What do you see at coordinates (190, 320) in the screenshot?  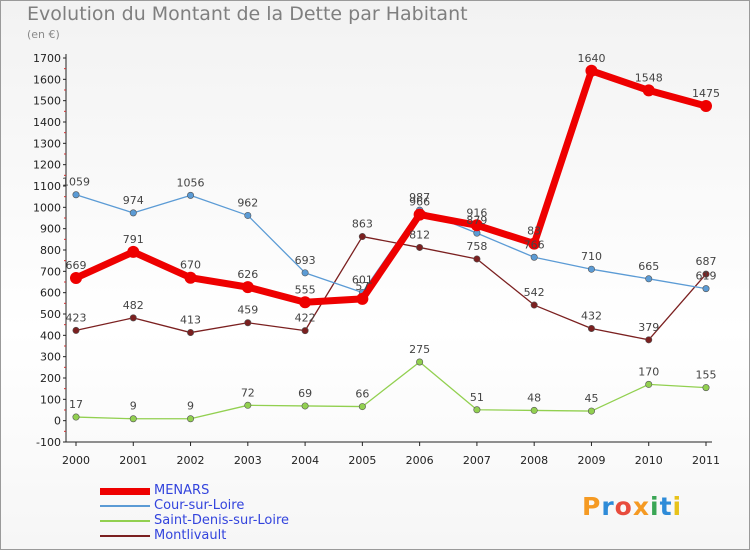 I see `data-label: 413` at bounding box center [190, 320].